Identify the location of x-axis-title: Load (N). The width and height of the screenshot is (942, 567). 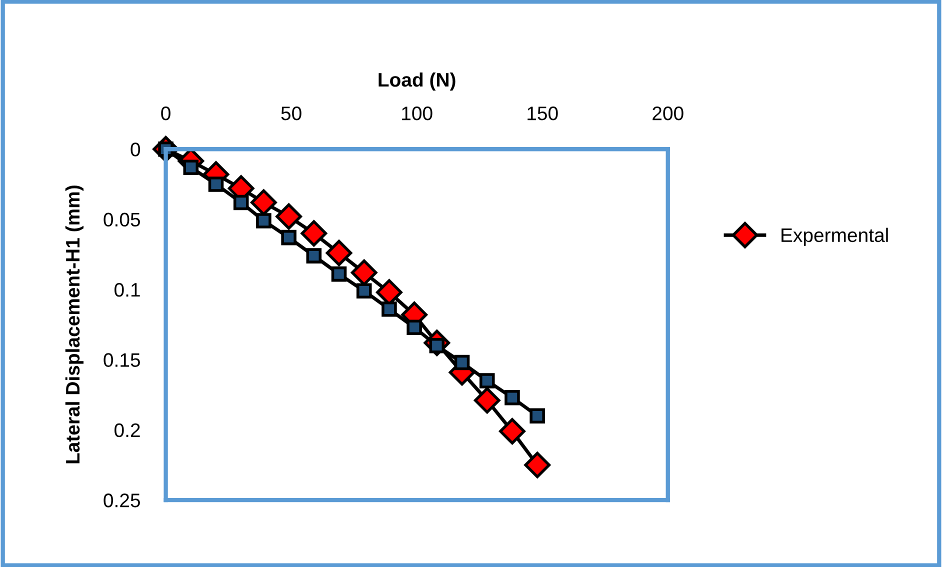
(417, 81).